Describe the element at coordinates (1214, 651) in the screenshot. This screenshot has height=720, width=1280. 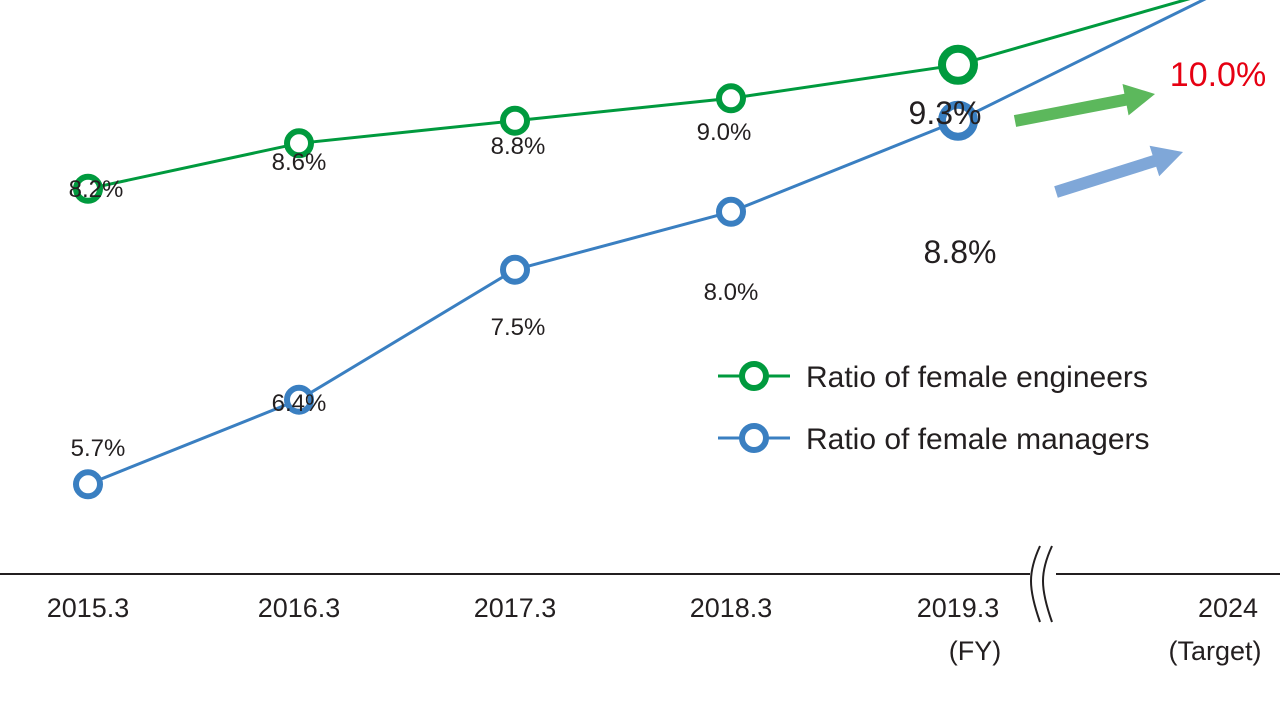
I see `x-tick-sublabel: (Target)` at that location.